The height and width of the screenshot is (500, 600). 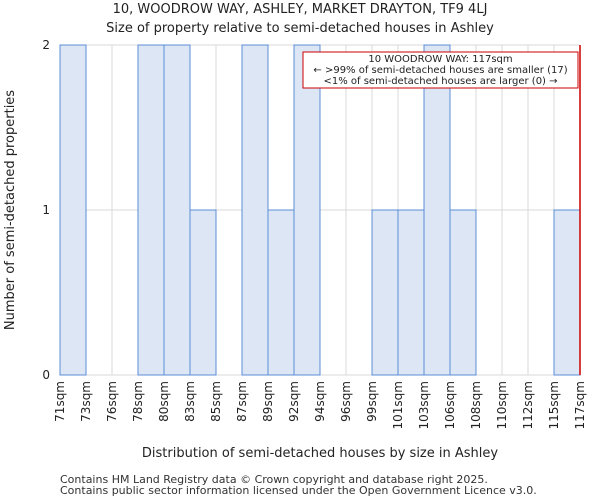 What do you see at coordinates (138, 401) in the screenshot?
I see `x-tick-label: 78sqm` at bounding box center [138, 401].